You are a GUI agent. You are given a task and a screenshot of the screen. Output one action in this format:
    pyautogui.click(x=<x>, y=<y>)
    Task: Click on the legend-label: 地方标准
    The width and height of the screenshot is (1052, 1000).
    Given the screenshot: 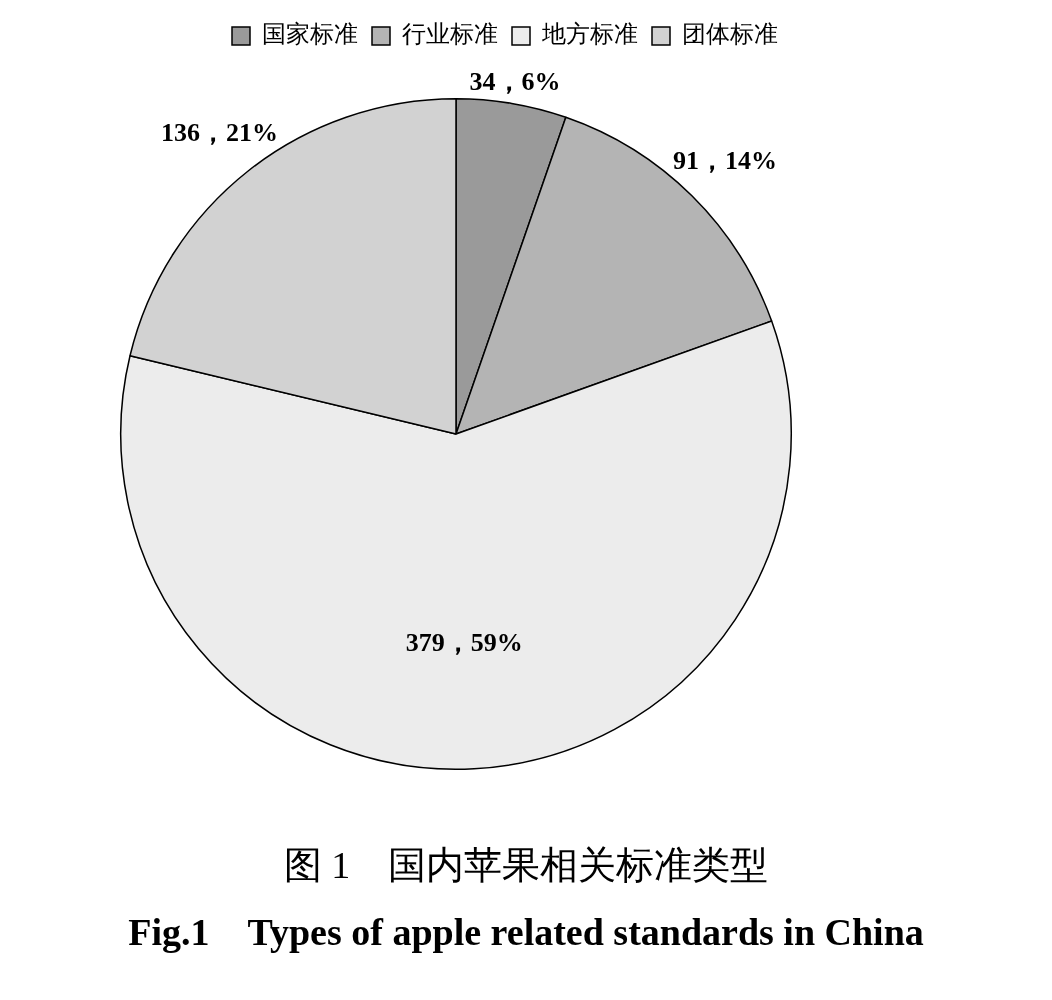 What is the action you would take?
    pyautogui.click(x=589, y=34)
    